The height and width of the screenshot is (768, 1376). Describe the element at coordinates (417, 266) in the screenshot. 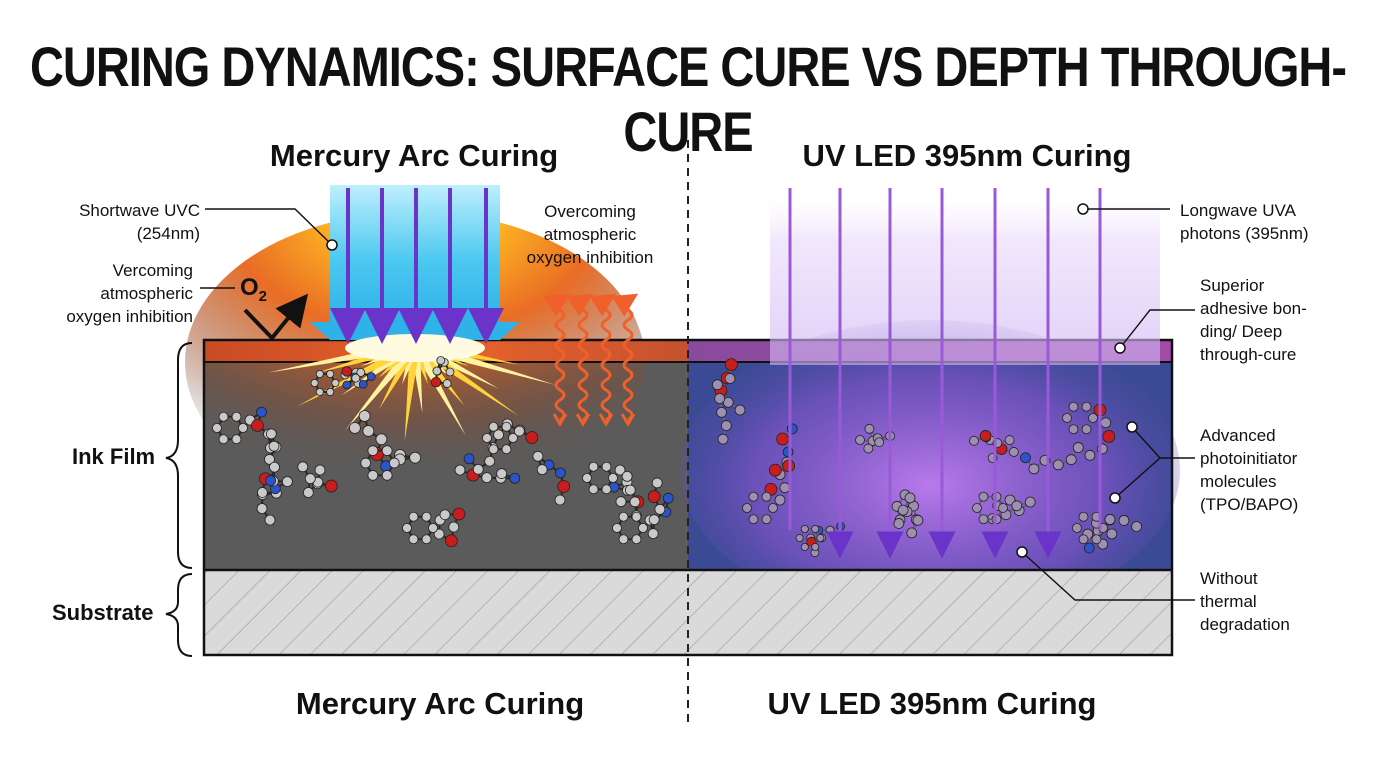

I see `uvc-arrows` at that location.